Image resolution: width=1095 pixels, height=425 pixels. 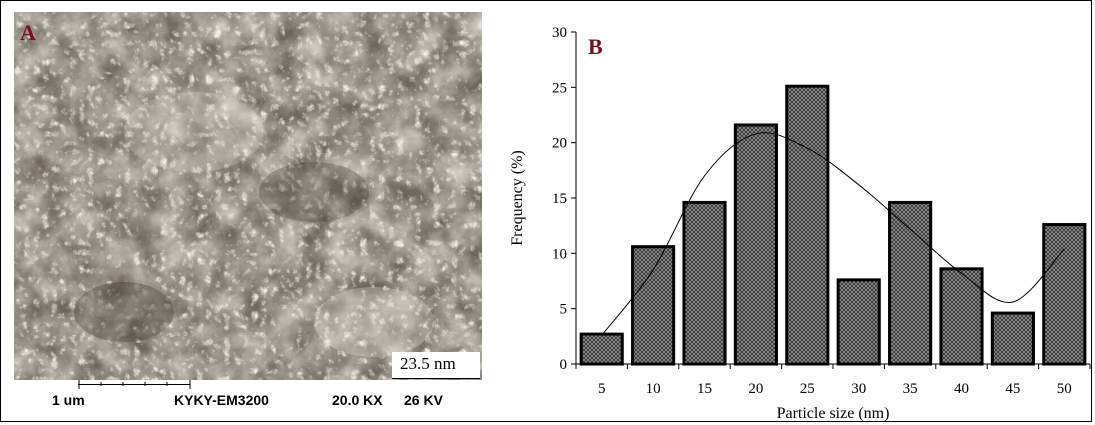 I want to click on scale-bar, so click(x=134, y=384).